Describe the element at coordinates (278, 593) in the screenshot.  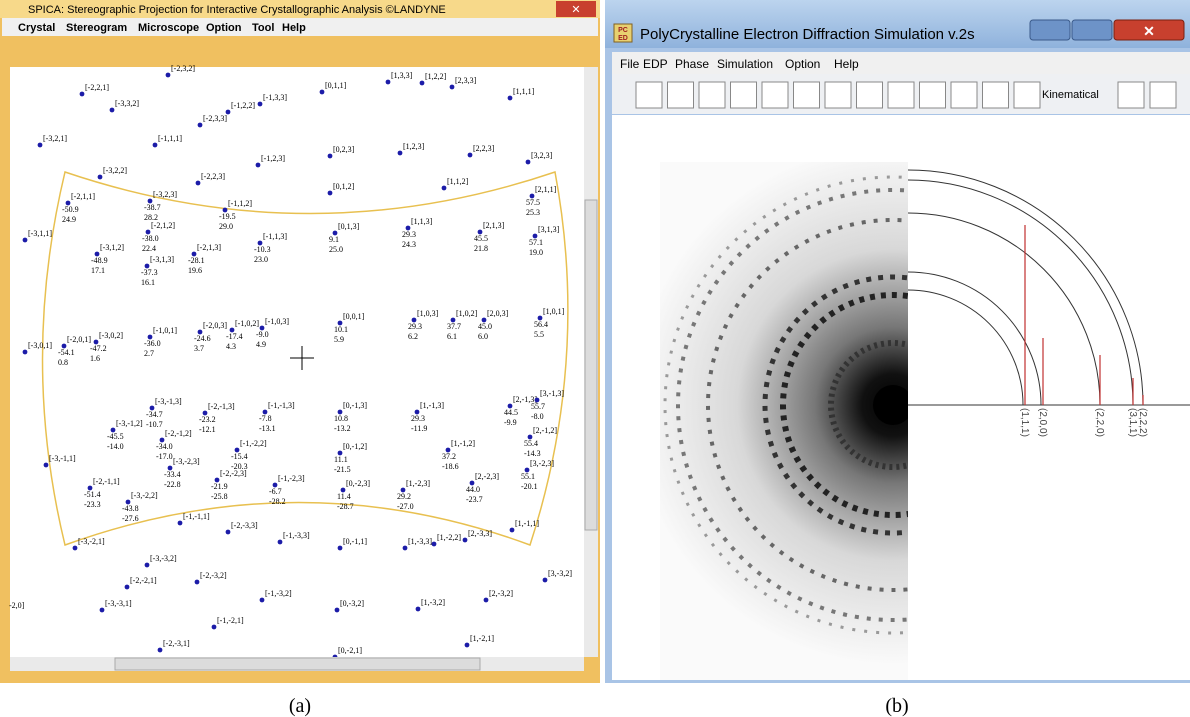
I see `pole-label: [-1,-3,2]` at that location.